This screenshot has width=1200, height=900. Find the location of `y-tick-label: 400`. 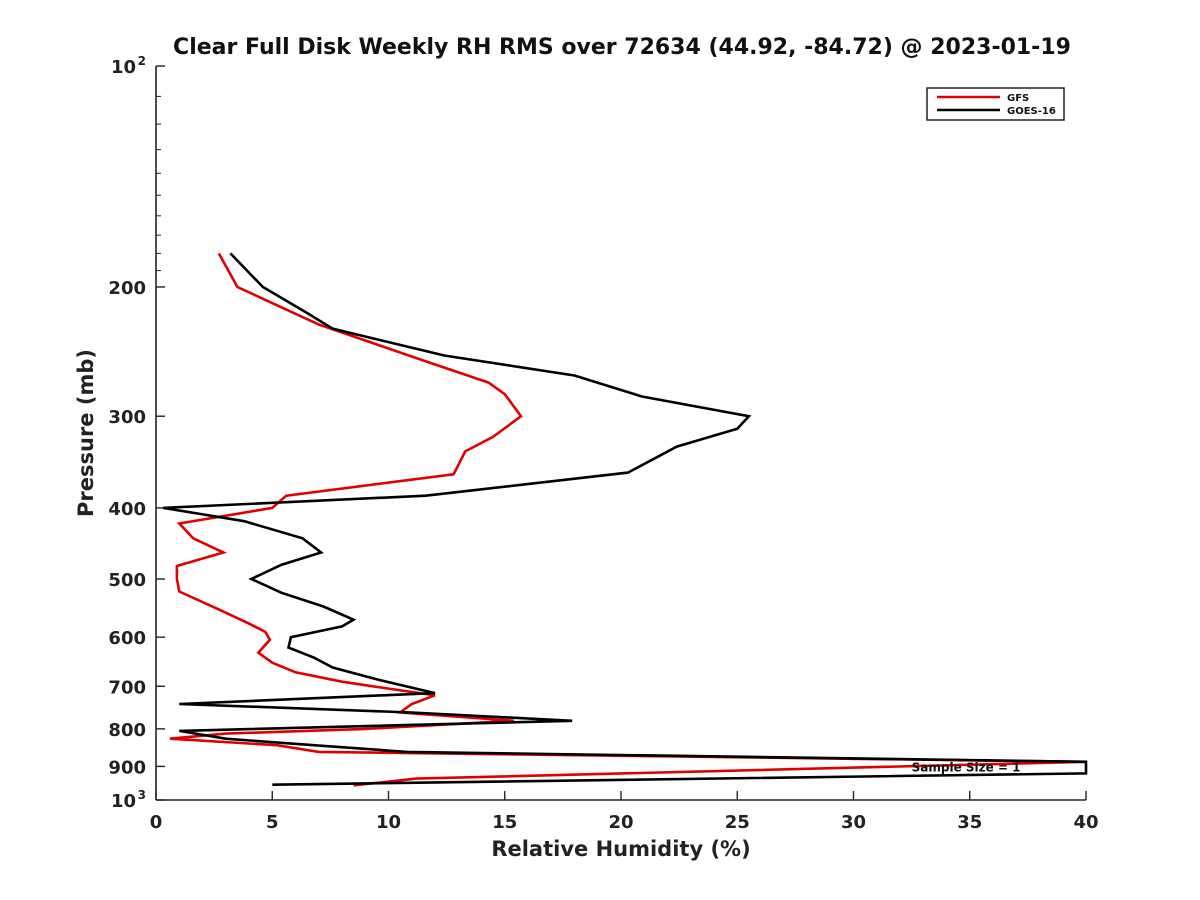

y-tick-label: 400 is located at coordinates (127, 509).